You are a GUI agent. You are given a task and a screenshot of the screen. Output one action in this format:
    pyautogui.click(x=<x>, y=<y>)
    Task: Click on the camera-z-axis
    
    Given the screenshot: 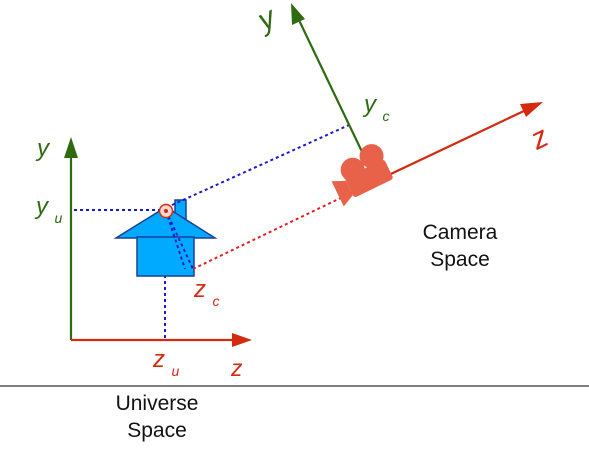 What is the action you would take?
    pyautogui.click(x=451, y=145)
    